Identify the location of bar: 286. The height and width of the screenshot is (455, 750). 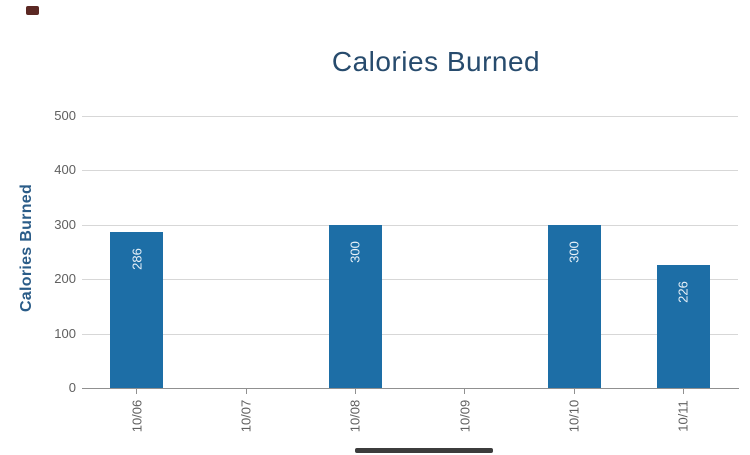
(137, 310).